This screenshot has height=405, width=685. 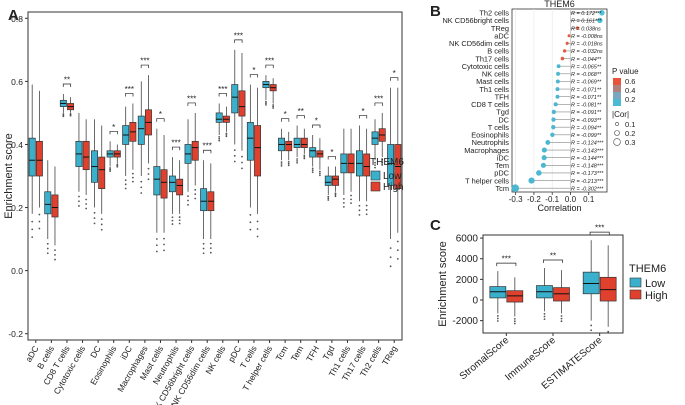 What do you see at coordinates (553, 284) in the screenshot?
I see `panel-c-plot-area` at bounding box center [553, 284].